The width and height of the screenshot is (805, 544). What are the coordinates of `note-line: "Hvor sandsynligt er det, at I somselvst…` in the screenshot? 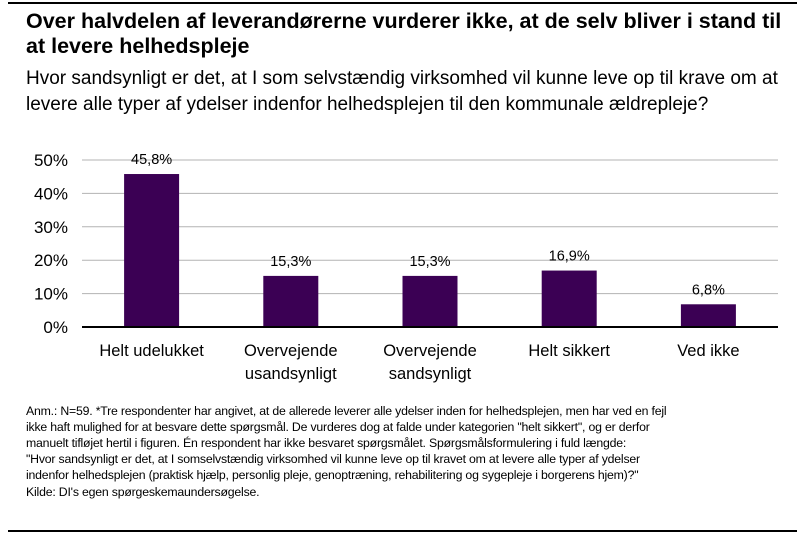 It's located at (333, 459).